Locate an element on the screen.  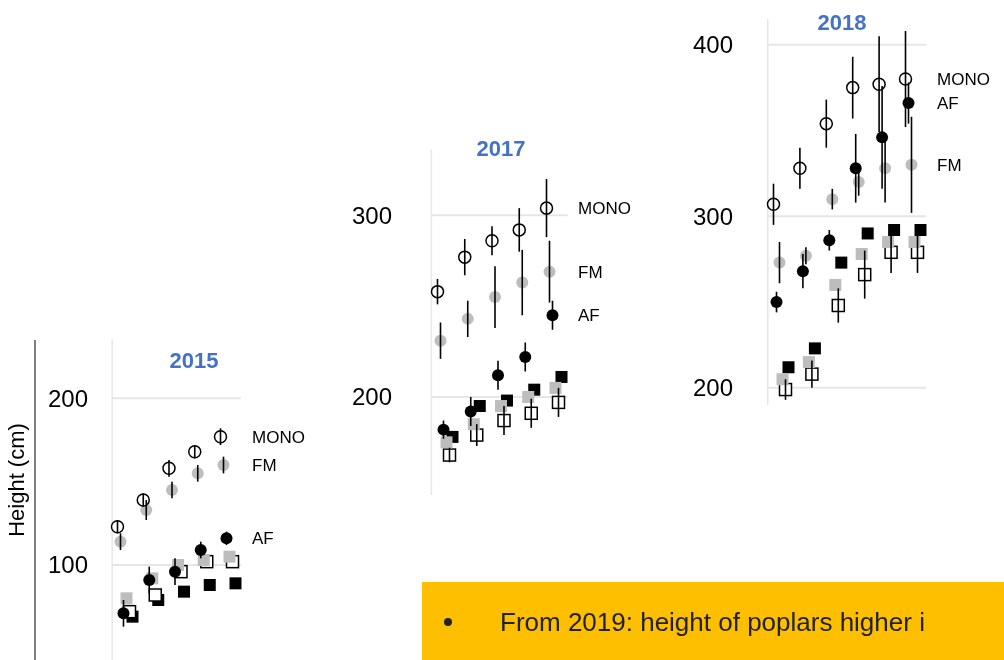
chart-title: 2015 is located at coordinates (194, 360).